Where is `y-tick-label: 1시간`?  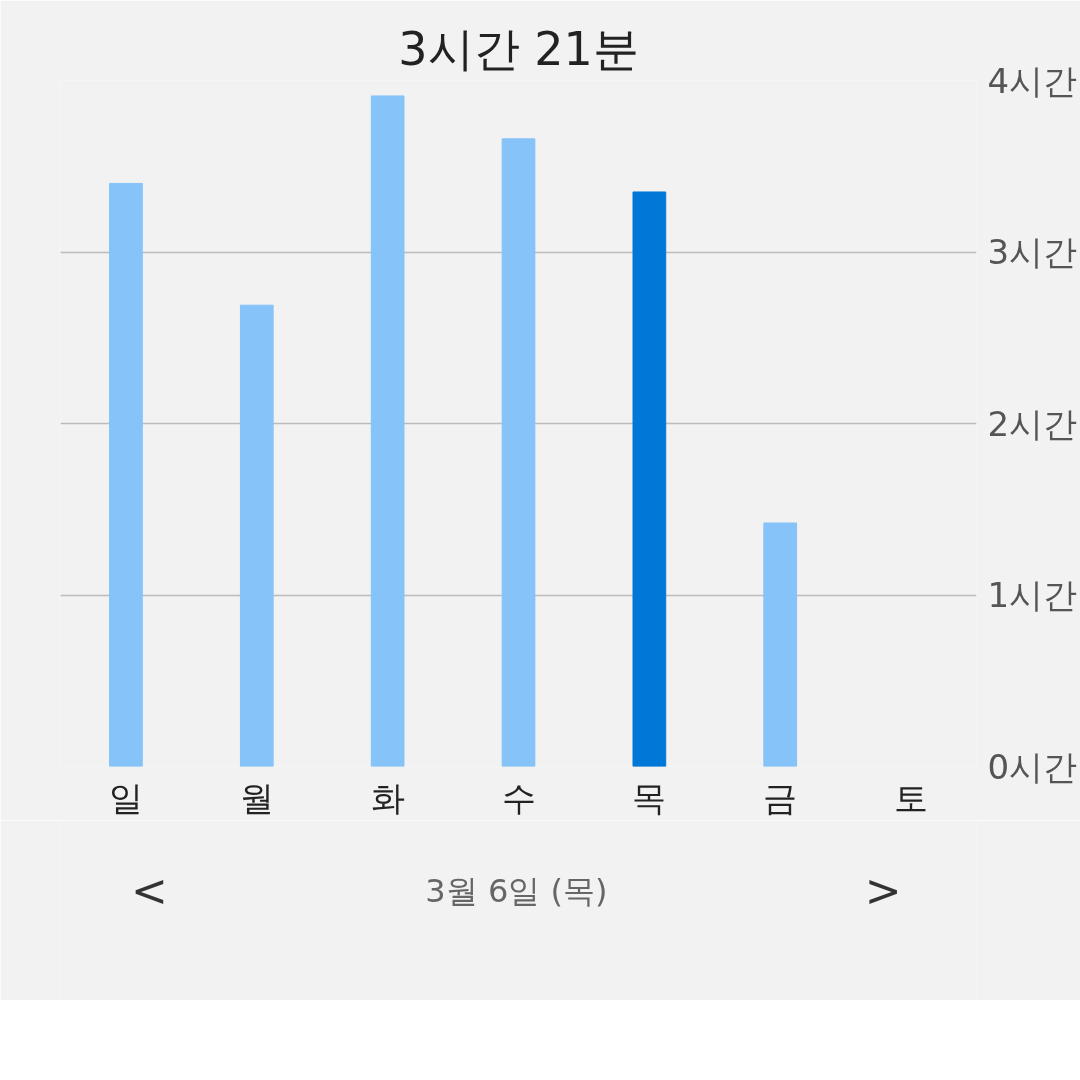
y-tick-label: 1시간 is located at coordinates (1032, 595).